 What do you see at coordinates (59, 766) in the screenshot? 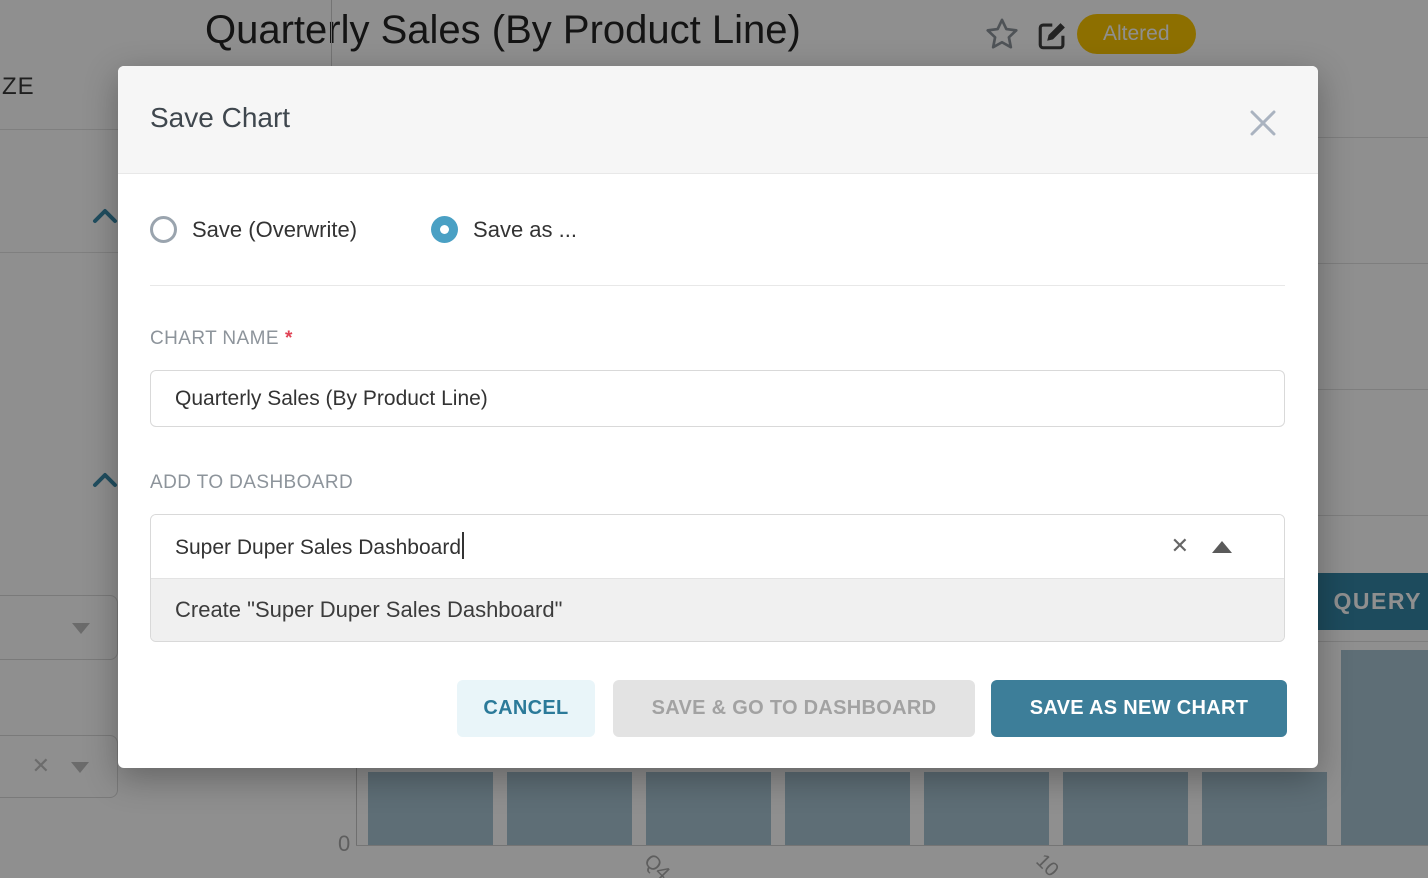
I see `panel-select-dropdown: ✕` at bounding box center [59, 766].